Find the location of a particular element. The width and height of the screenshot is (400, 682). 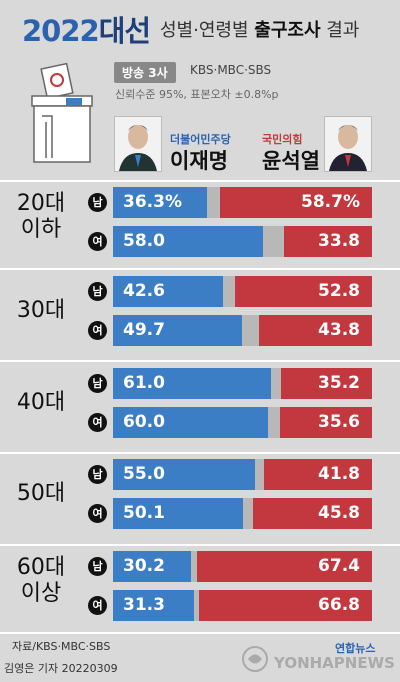

result-bar: 30.2 67.4 is located at coordinates (242, 566).